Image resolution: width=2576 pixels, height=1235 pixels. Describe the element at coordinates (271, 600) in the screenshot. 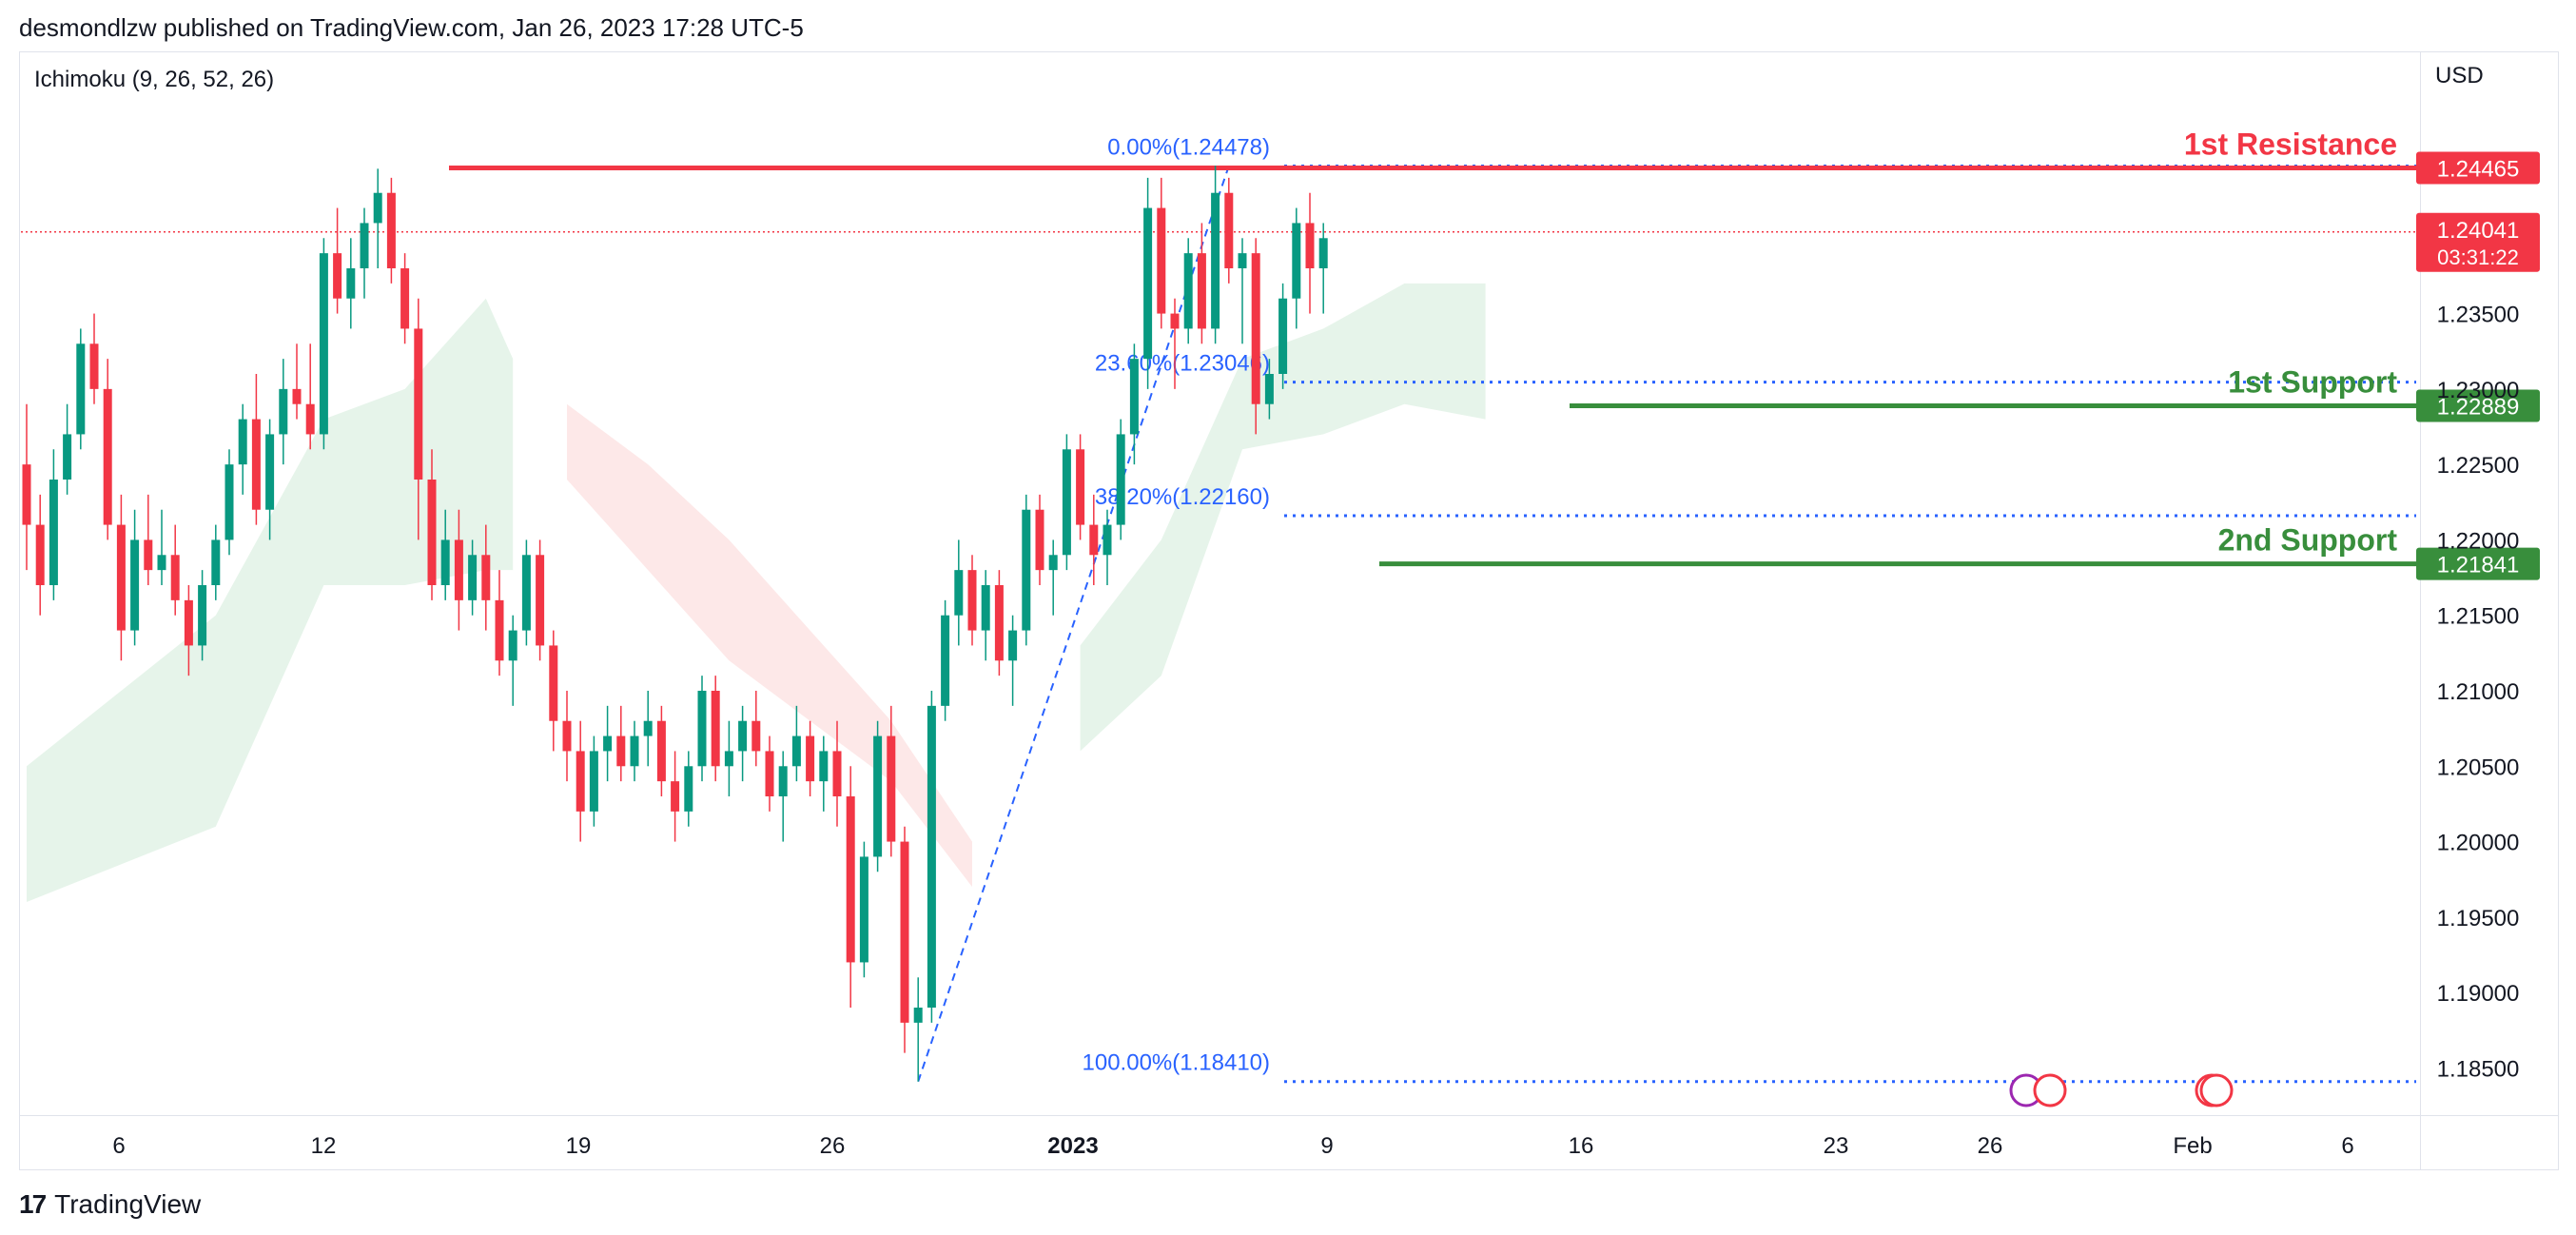

I see `ichimoku-cloud-green` at that location.